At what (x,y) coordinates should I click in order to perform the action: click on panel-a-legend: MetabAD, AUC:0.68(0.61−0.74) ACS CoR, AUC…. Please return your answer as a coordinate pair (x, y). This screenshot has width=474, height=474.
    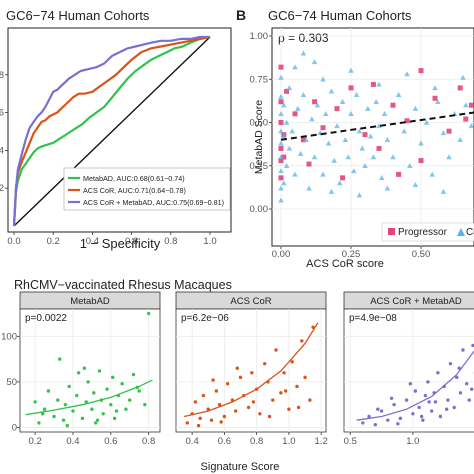
    Looking at the image, I should click on (147, 189).